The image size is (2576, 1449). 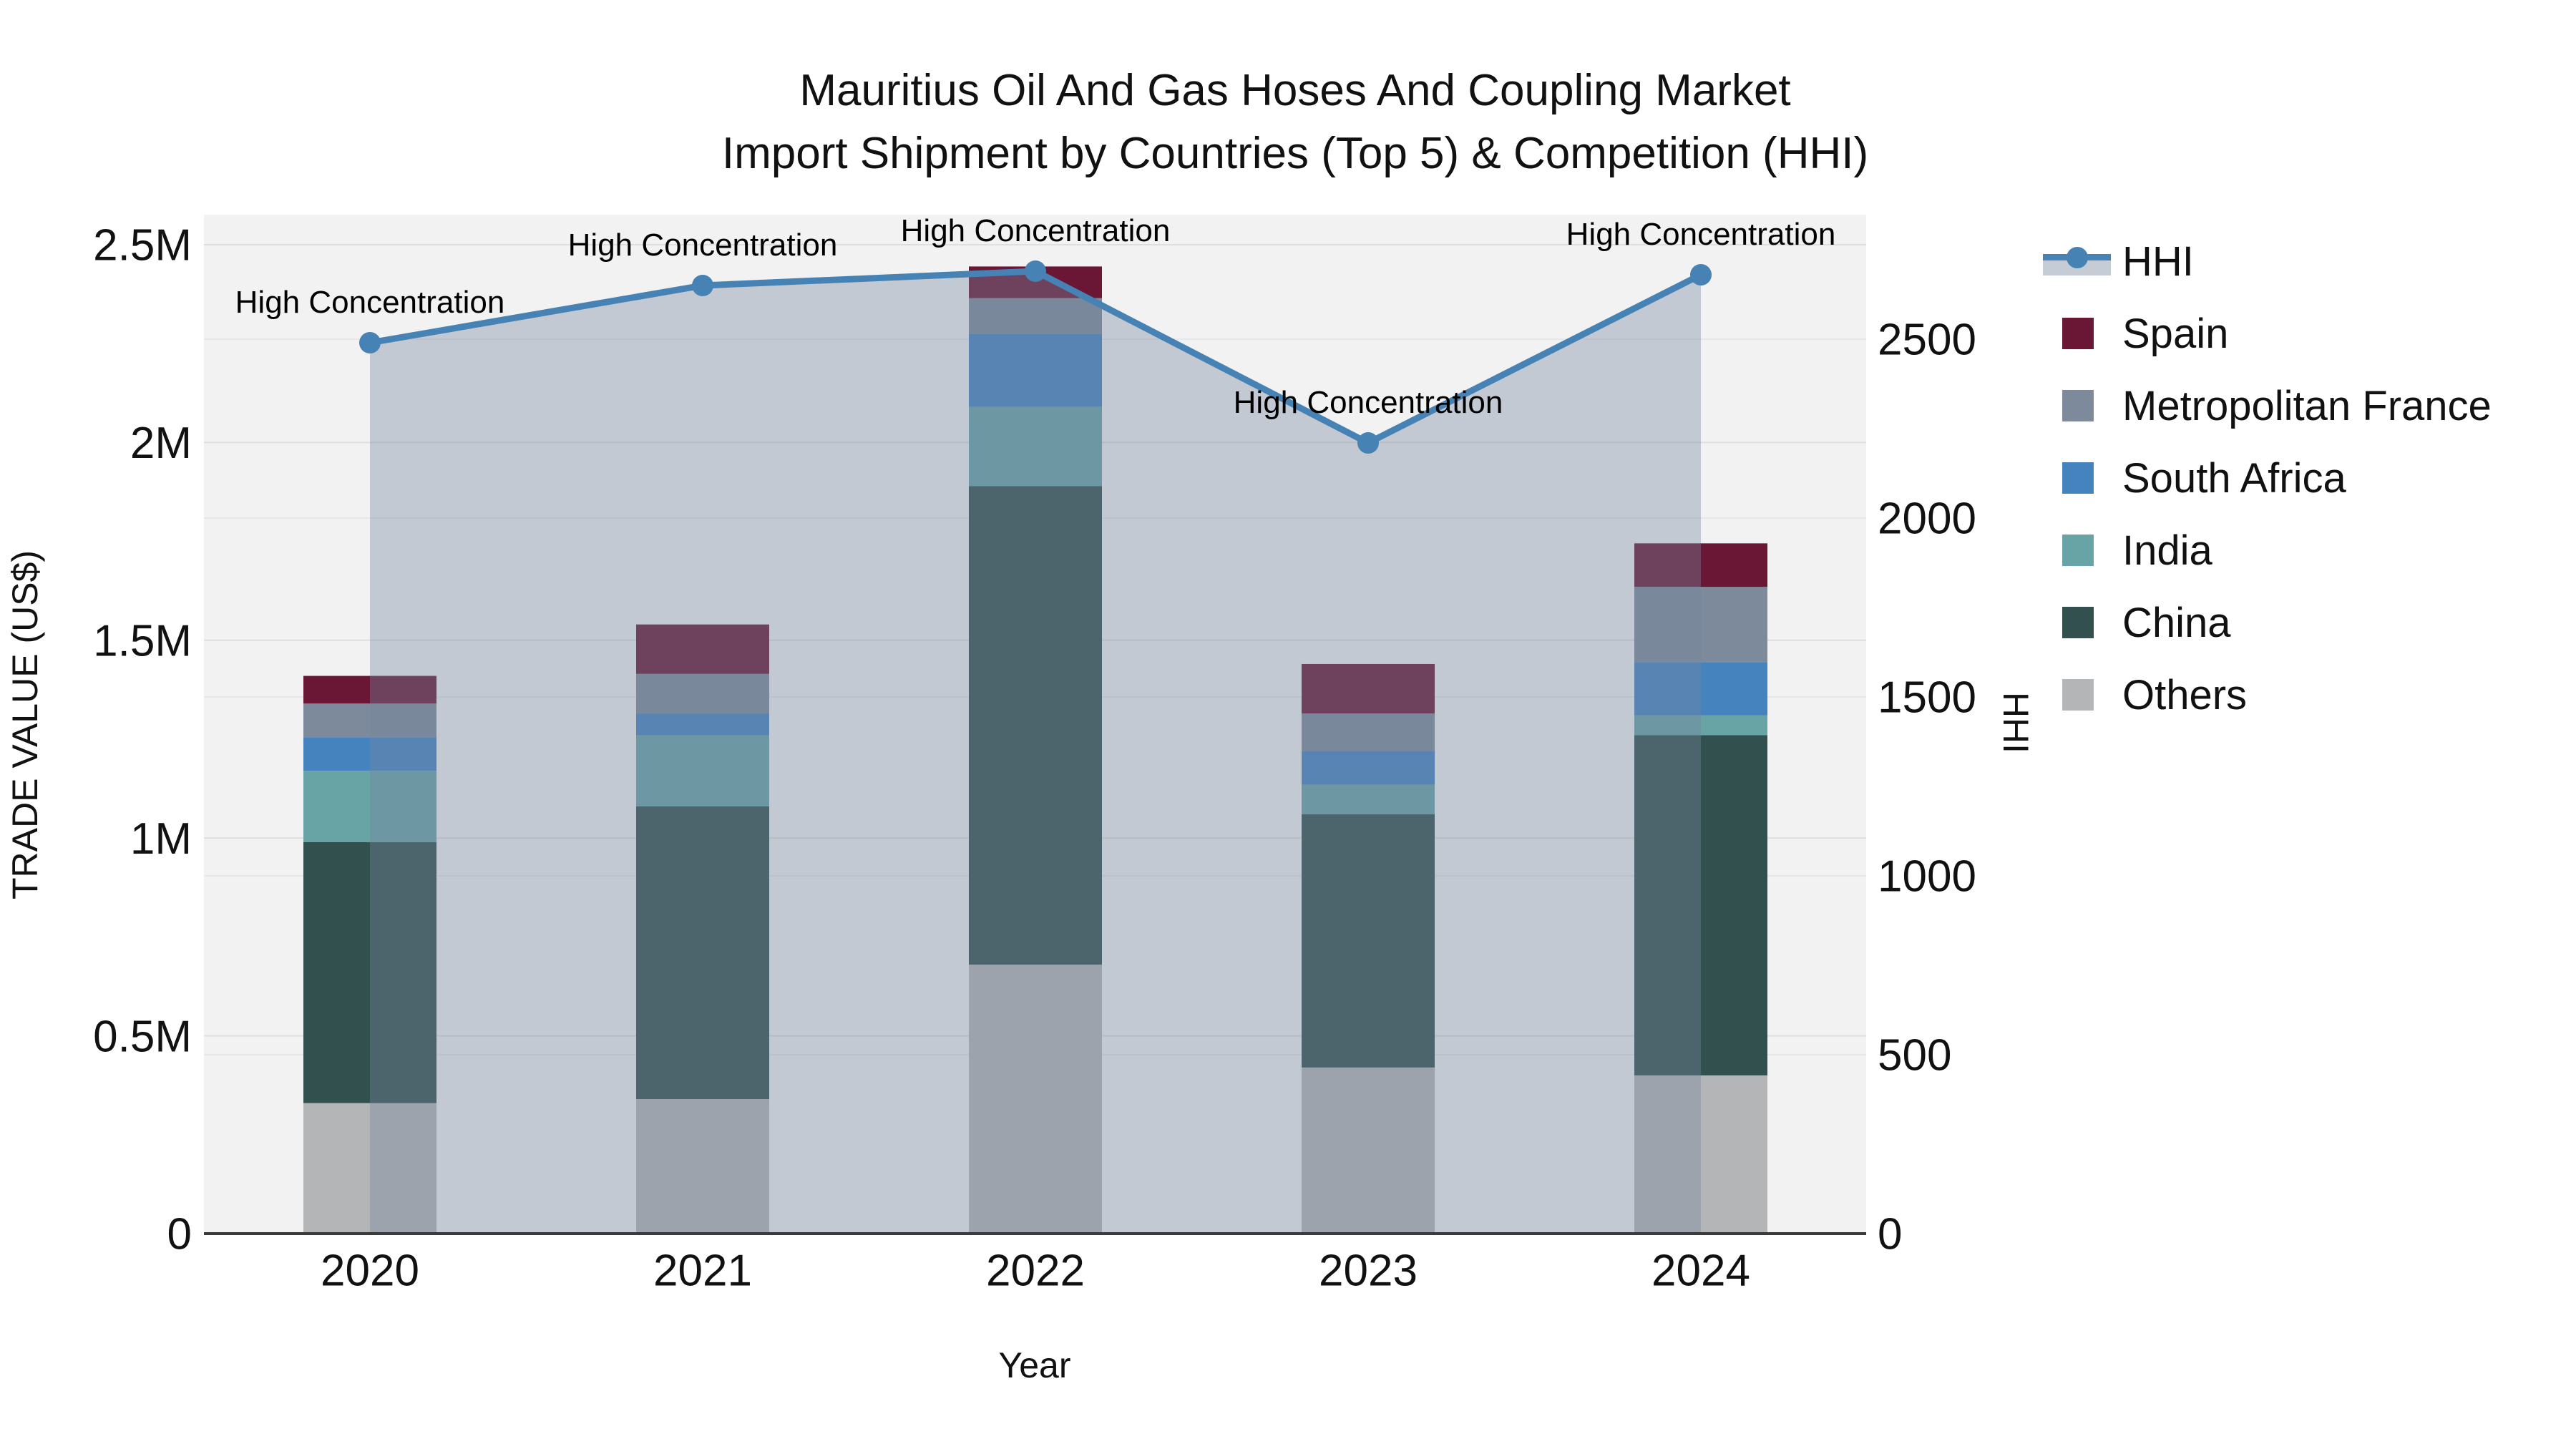 I want to click on right-tick-label: 2500, so click(x=1927, y=340).